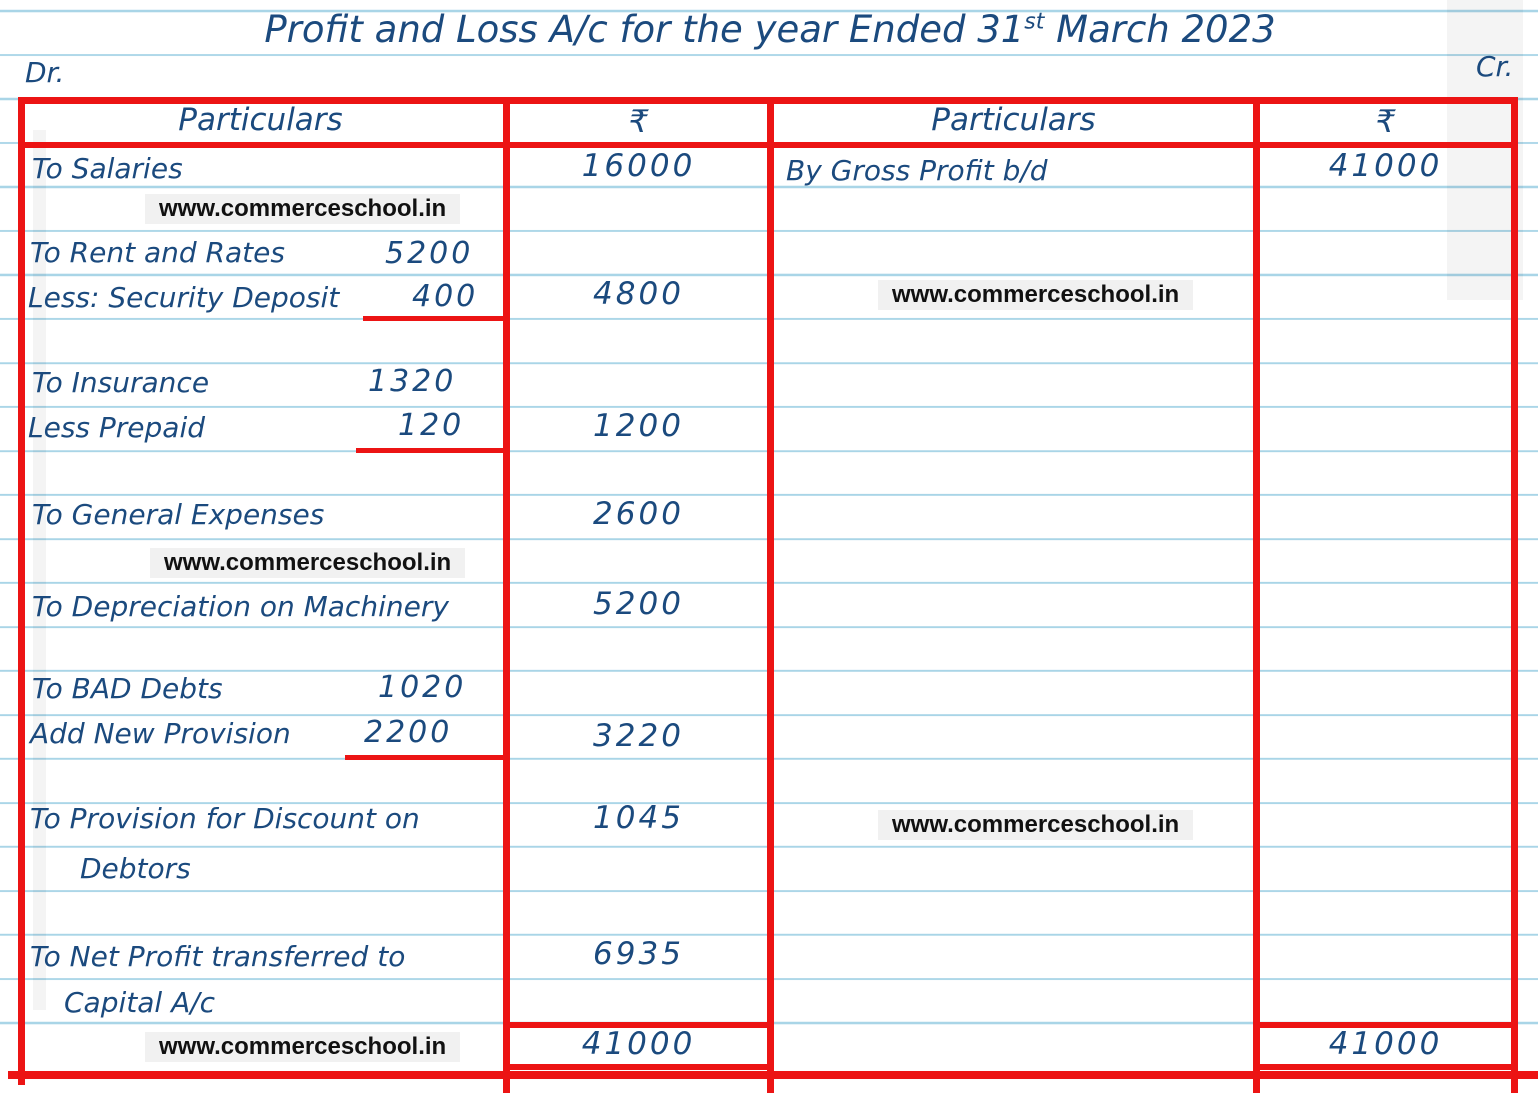 This screenshot has height=1093, width=1538. Describe the element at coordinates (45, 72) in the screenshot. I see `dr-label: Dr.` at that location.